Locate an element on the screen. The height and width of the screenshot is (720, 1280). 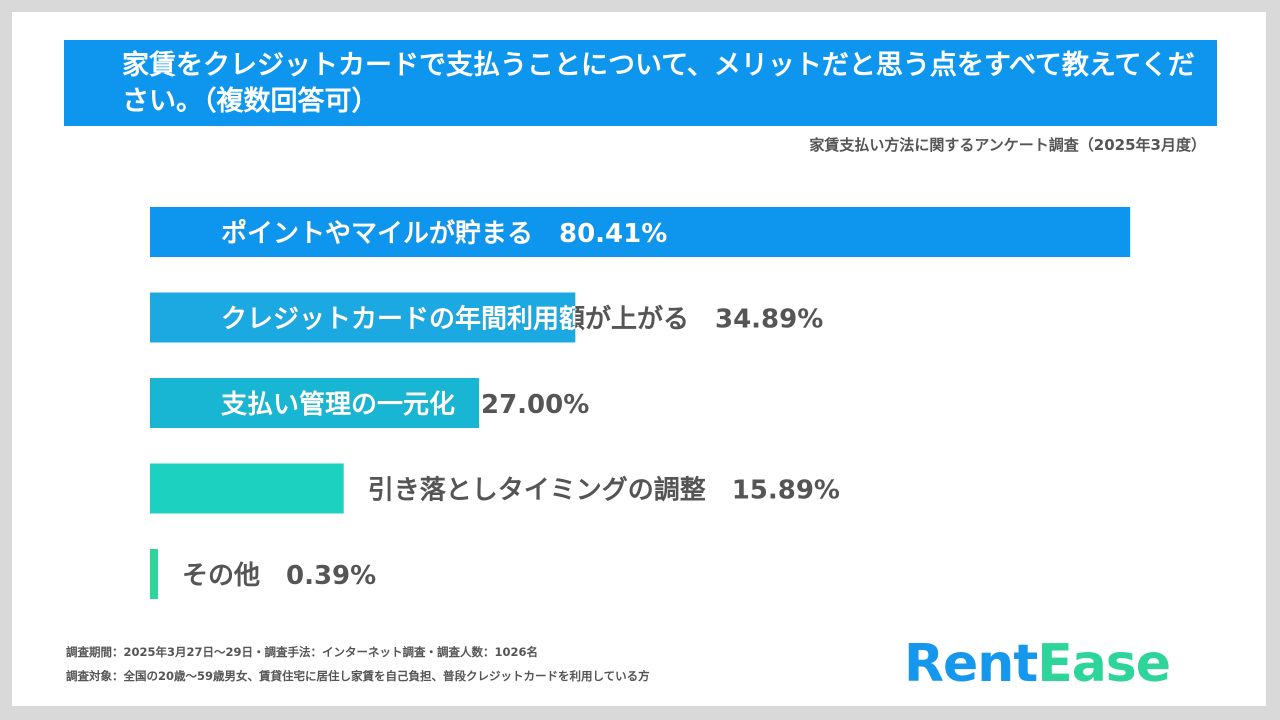
bar-label-inside-1: ポイントやマイルが貯まる 80.41% is located at coordinates (444, 233).